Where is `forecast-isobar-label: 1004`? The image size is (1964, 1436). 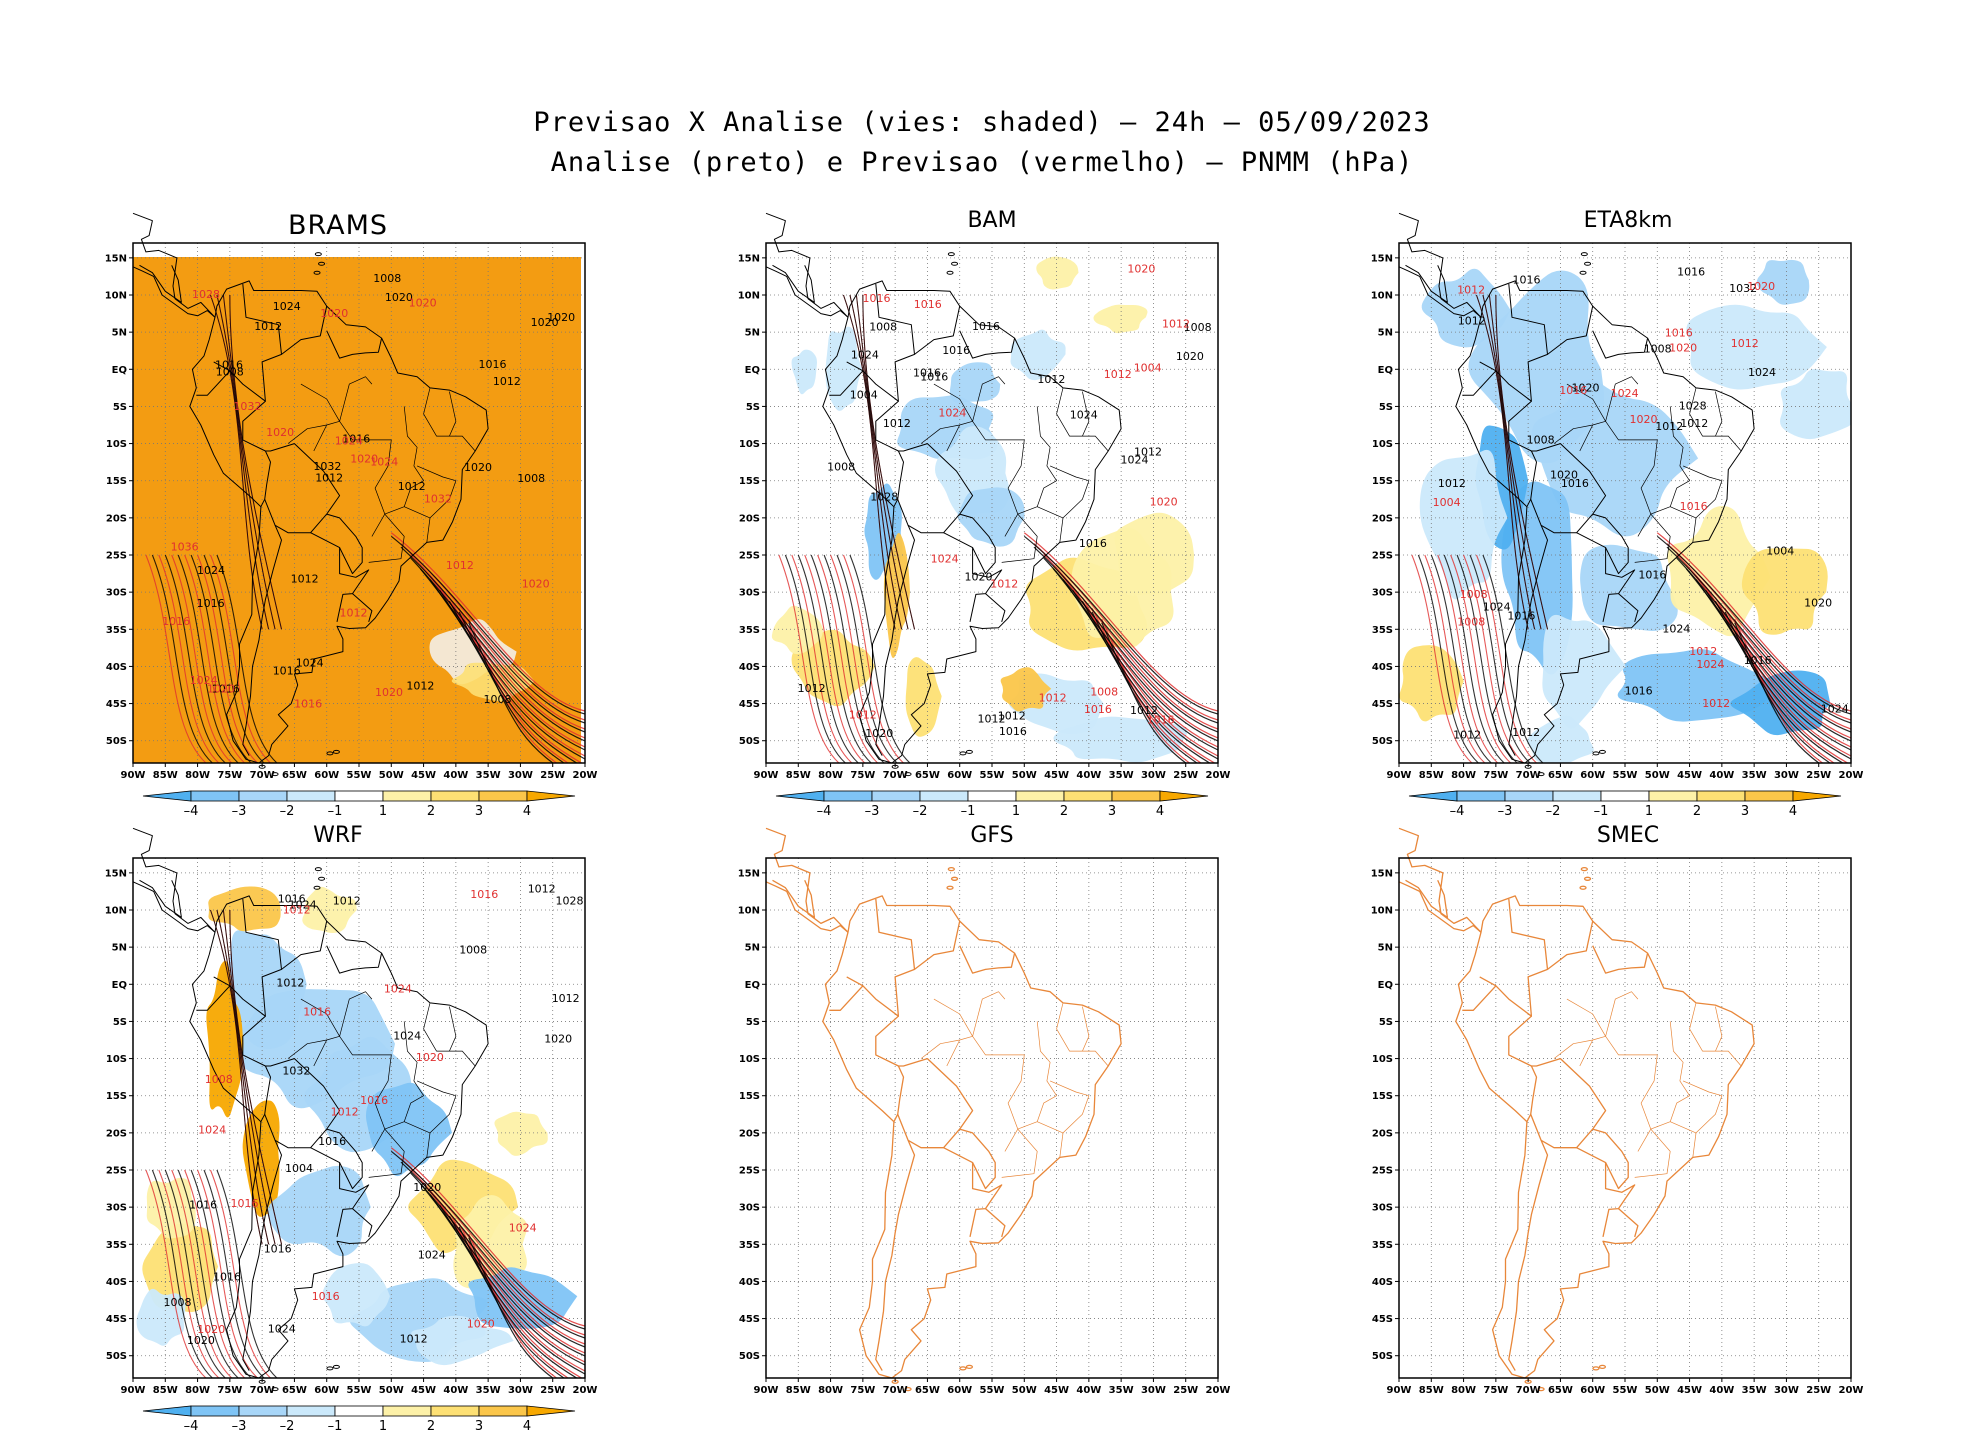 forecast-isobar-label: 1004 is located at coordinates (1447, 502).